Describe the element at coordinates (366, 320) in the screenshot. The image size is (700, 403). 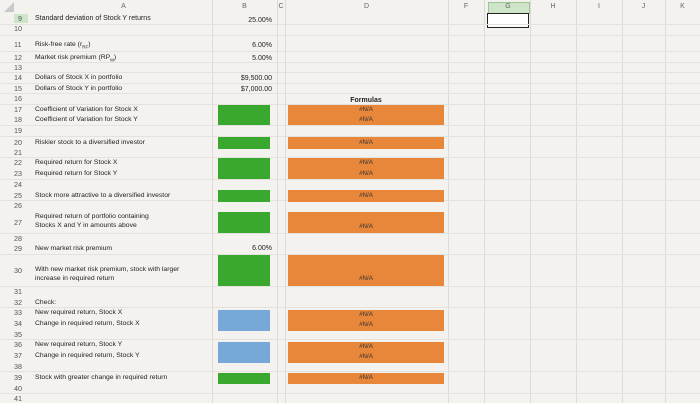
I see `formula-cell-check-x` at that location.